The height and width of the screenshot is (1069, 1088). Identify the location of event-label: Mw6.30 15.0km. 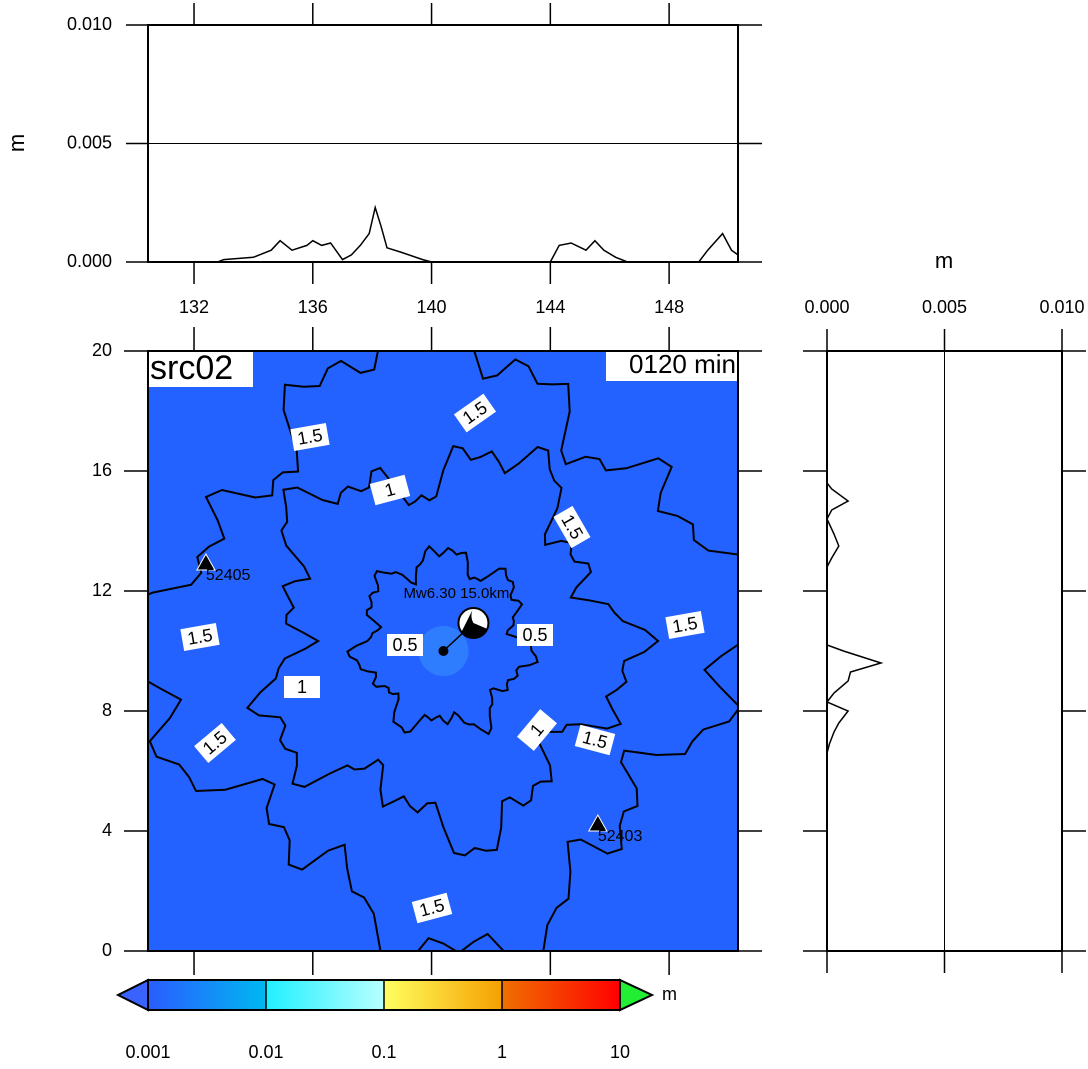
(456, 593).